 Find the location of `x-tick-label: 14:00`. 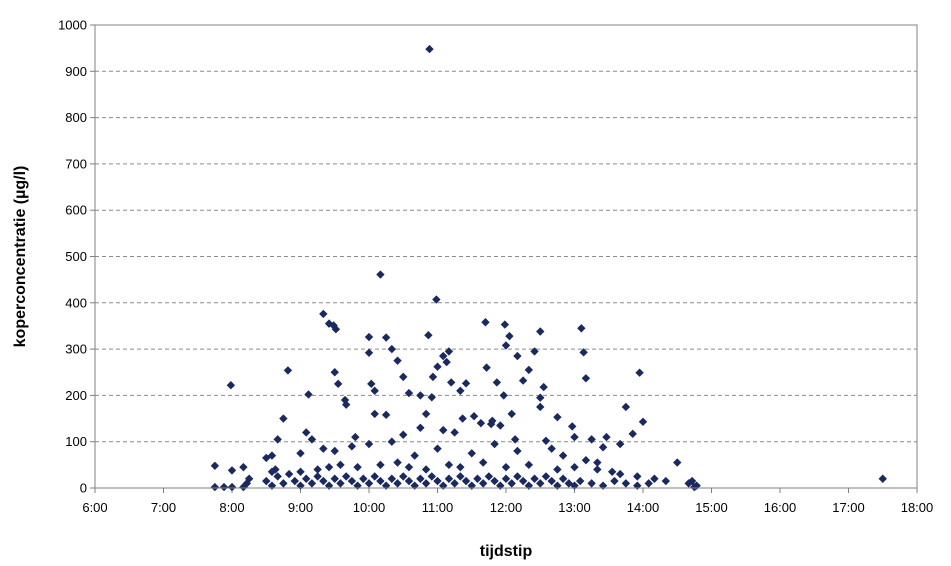

x-tick-label: 14:00 is located at coordinates (643, 507).